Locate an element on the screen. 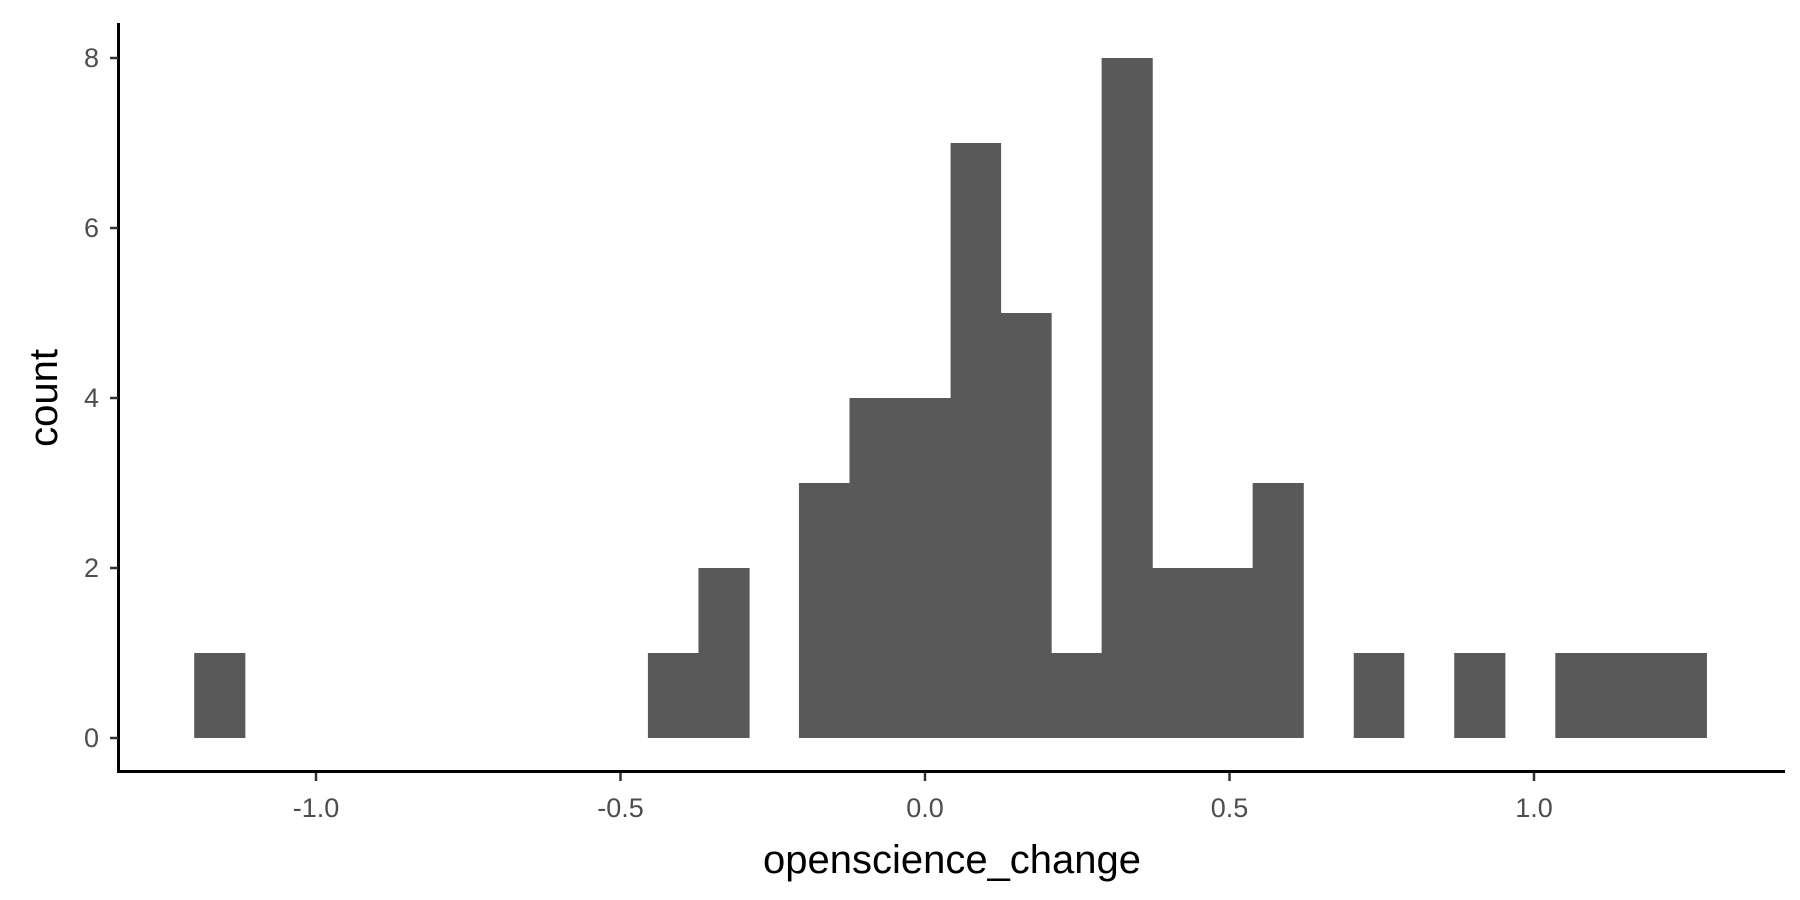 This screenshot has width=1800, height=900. y-axis-title: count is located at coordinates (44, 398).